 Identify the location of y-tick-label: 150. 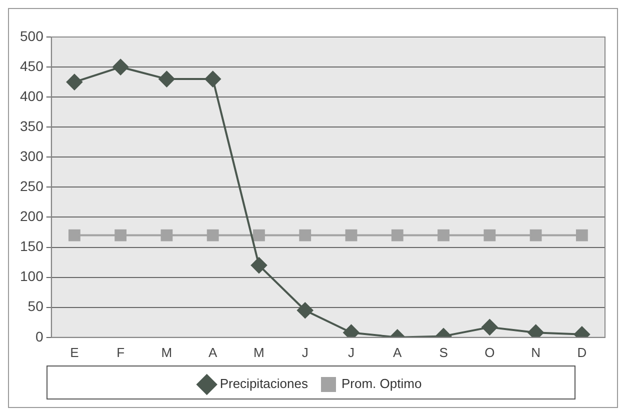
(32, 246).